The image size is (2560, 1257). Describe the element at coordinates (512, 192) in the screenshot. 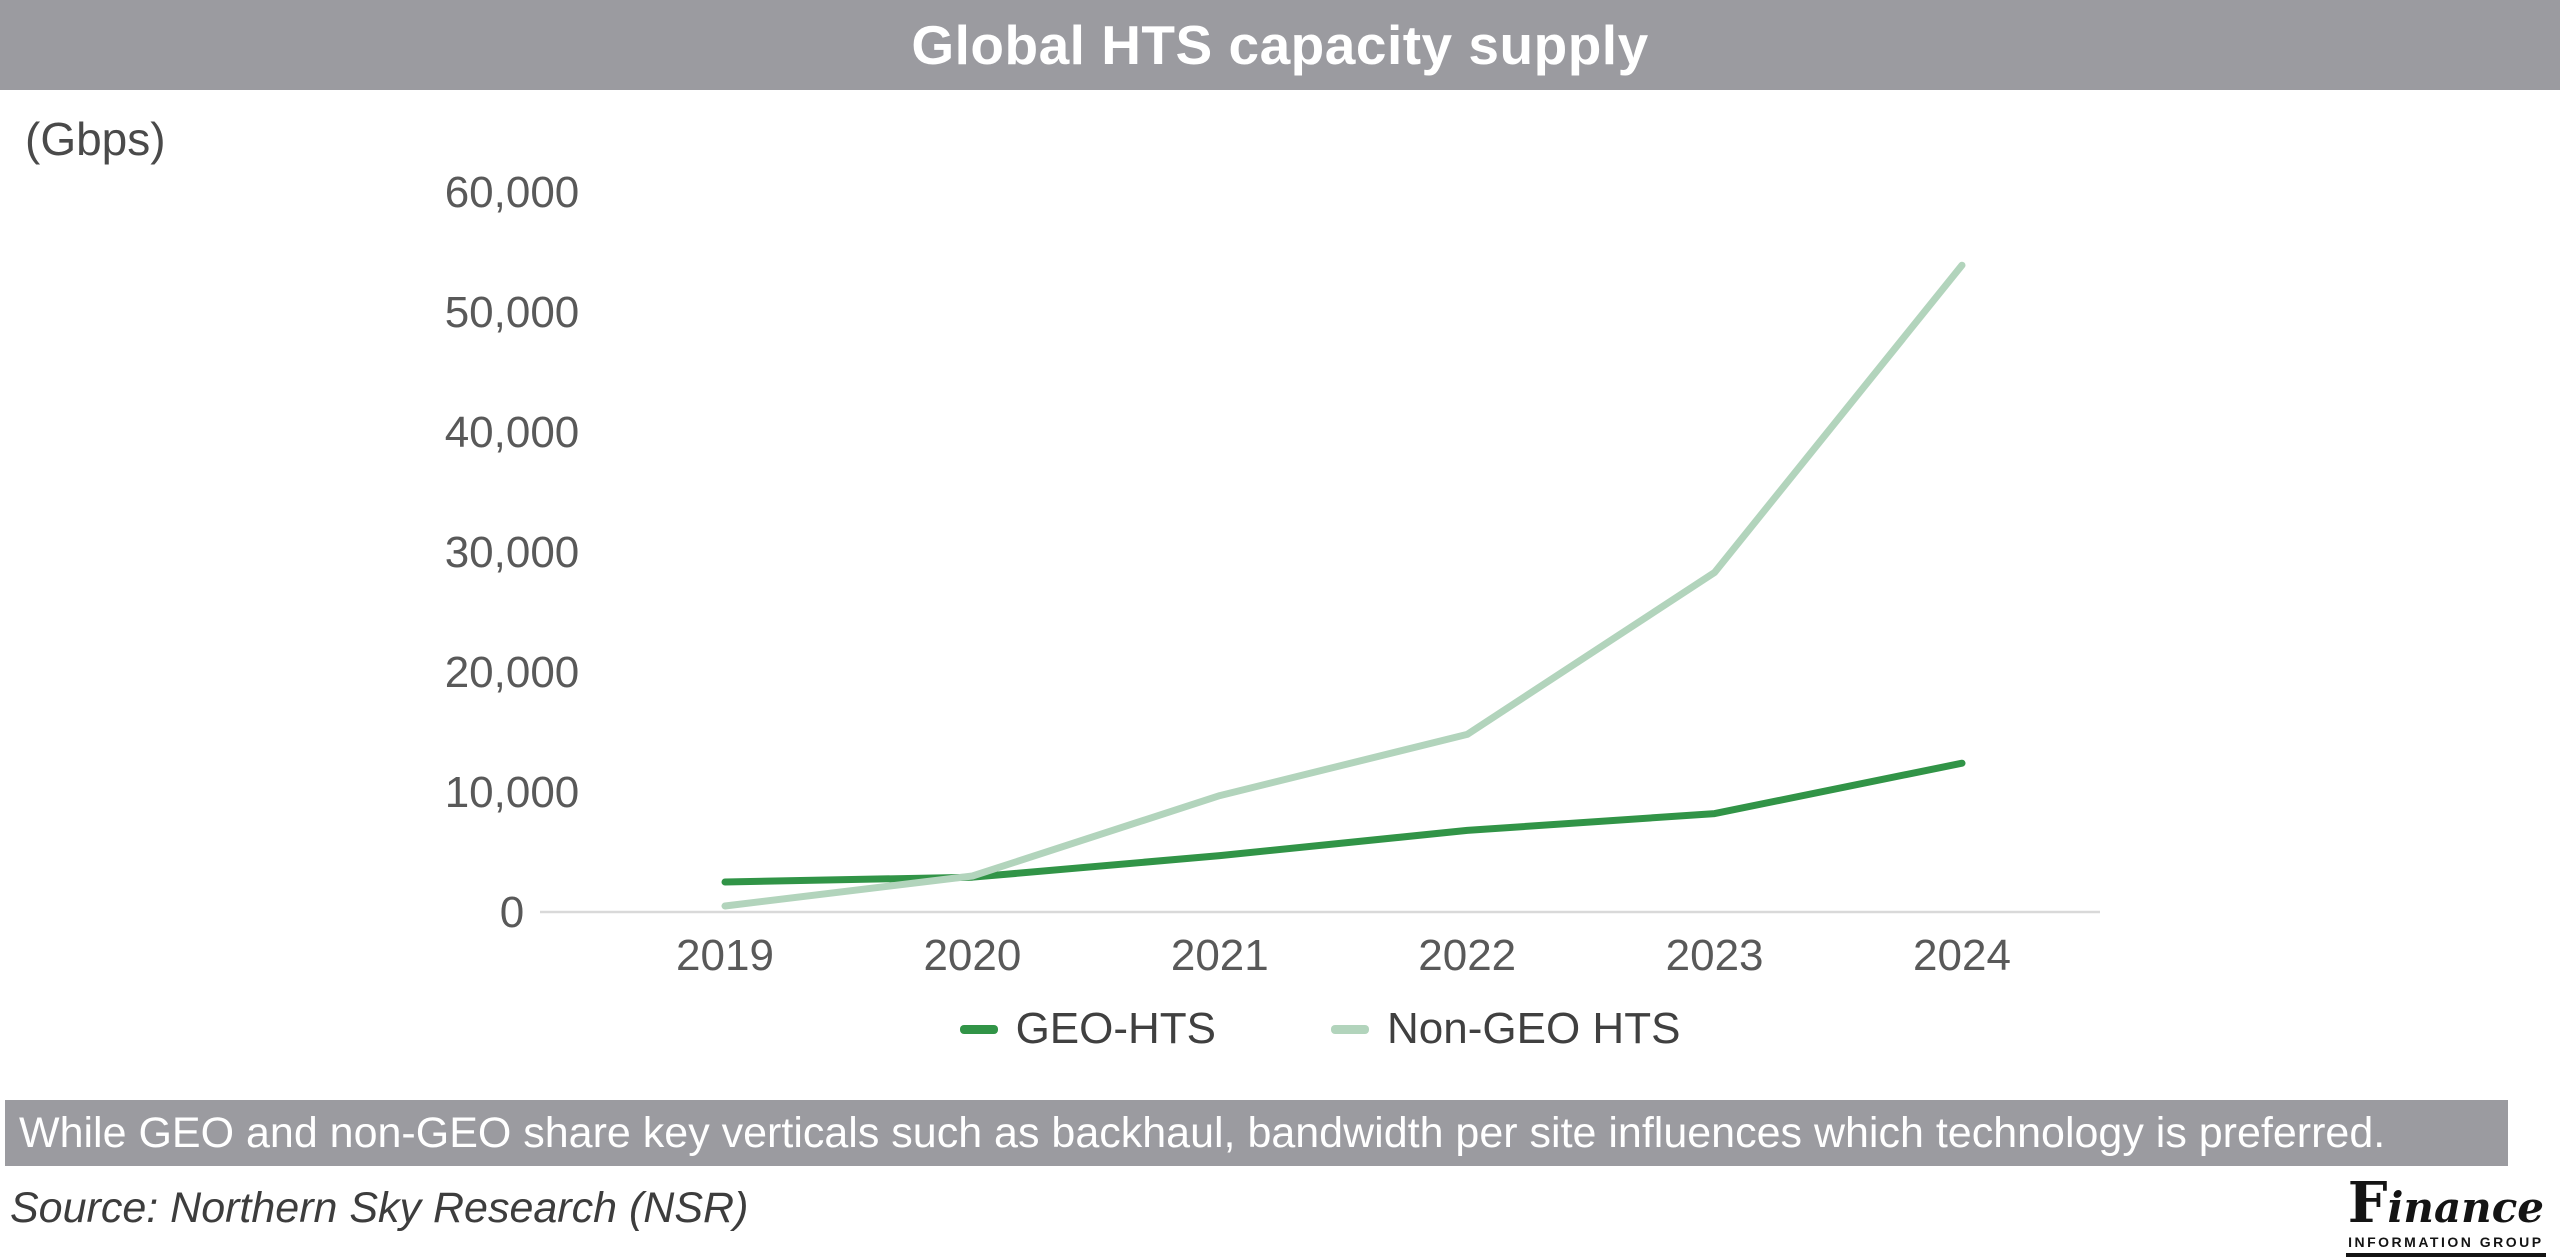

I see `y-axis-tick-label: 60,000` at that location.